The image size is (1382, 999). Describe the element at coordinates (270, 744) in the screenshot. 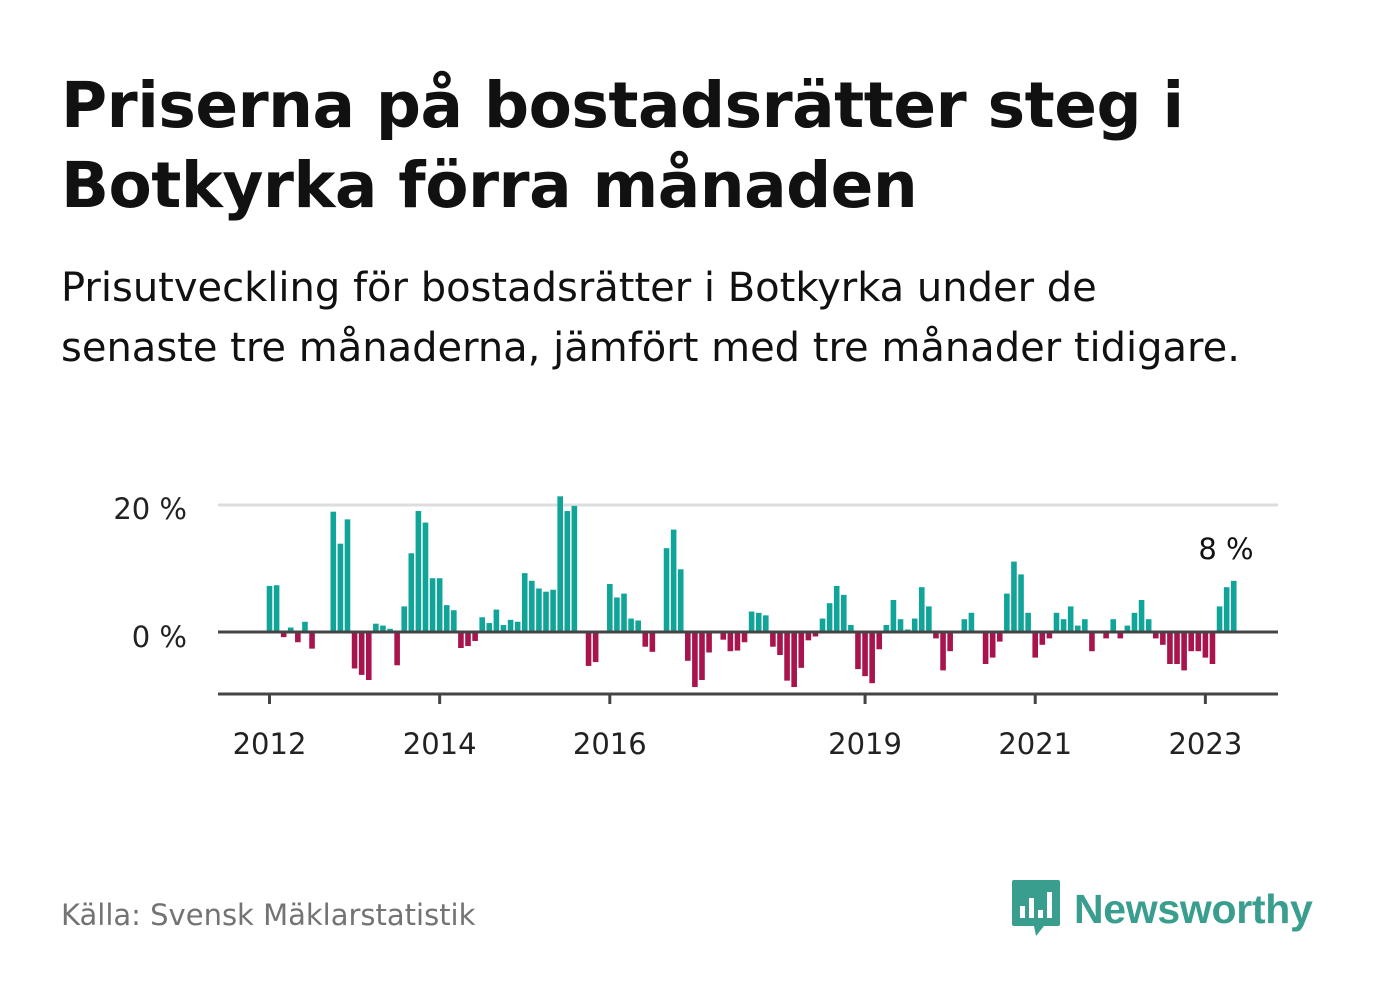

I see `x-tick-label: 2012` at that location.